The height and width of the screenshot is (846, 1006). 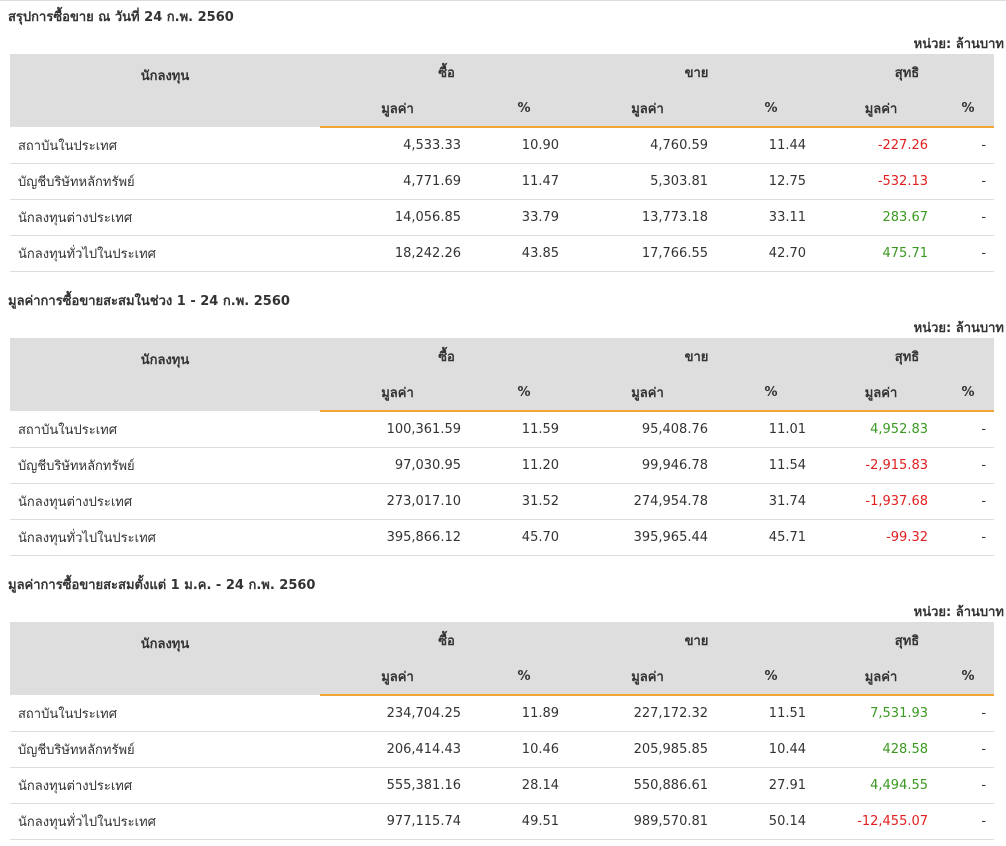 I want to click on cell: 555,381.16, so click(x=397, y=785).